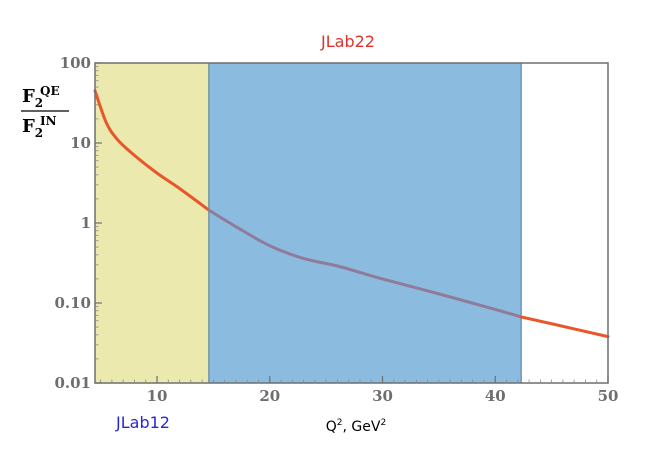 This screenshot has width=648, height=460. Describe the element at coordinates (340, 423) in the screenshot. I see `x-axis-label-sup: 2` at that location.